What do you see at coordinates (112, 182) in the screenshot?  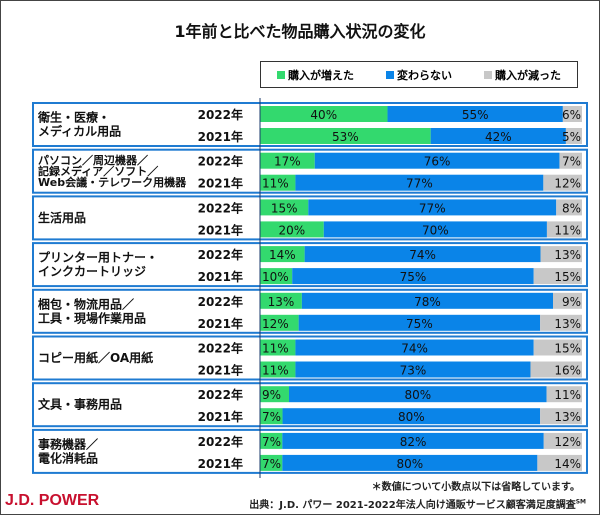 I see `category-label: Web会議・テレワーク用機器` at bounding box center [112, 182].